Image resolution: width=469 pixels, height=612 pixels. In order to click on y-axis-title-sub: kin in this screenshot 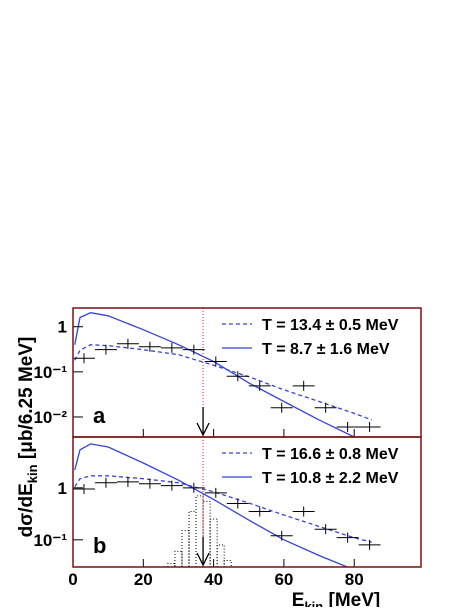, I will do `click(32, 473)`.